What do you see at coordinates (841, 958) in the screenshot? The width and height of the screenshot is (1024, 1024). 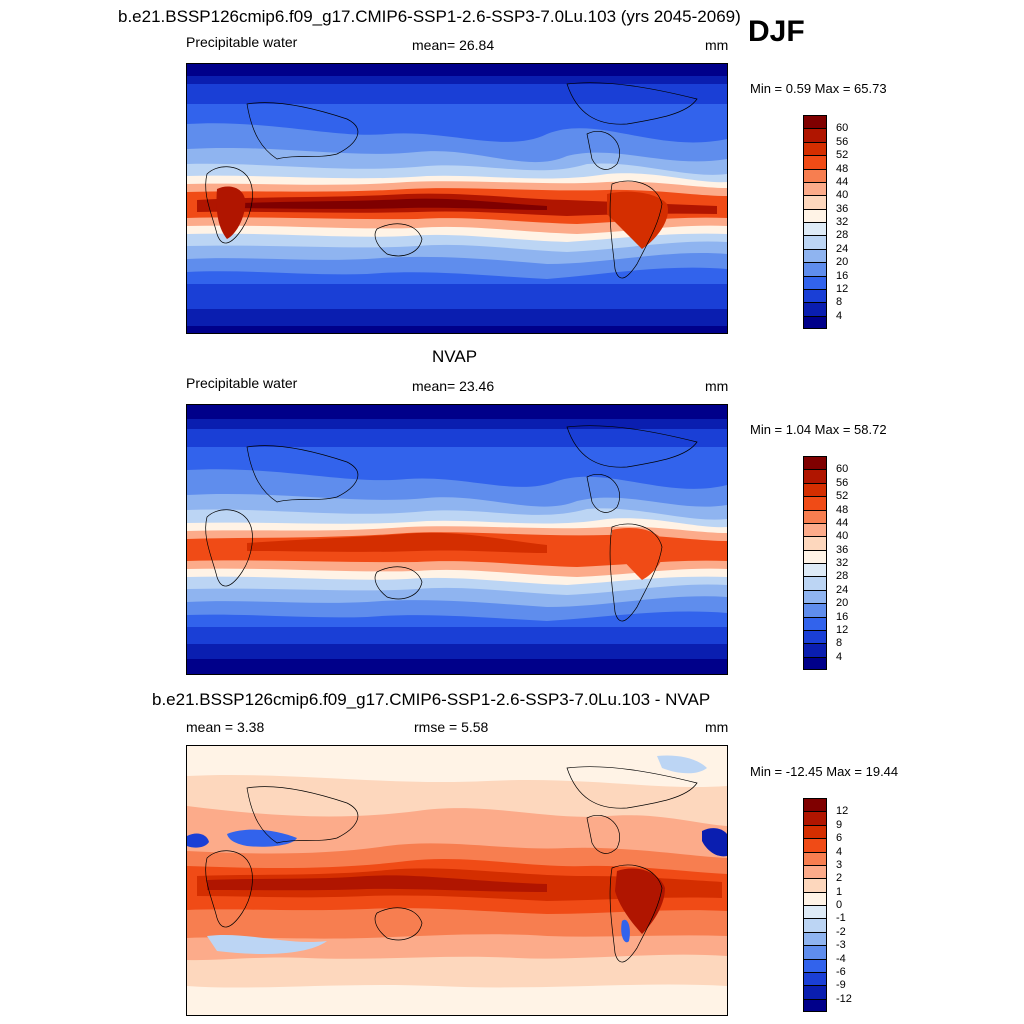 I see `colorbar-tick-label: -4` at bounding box center [841, 958].